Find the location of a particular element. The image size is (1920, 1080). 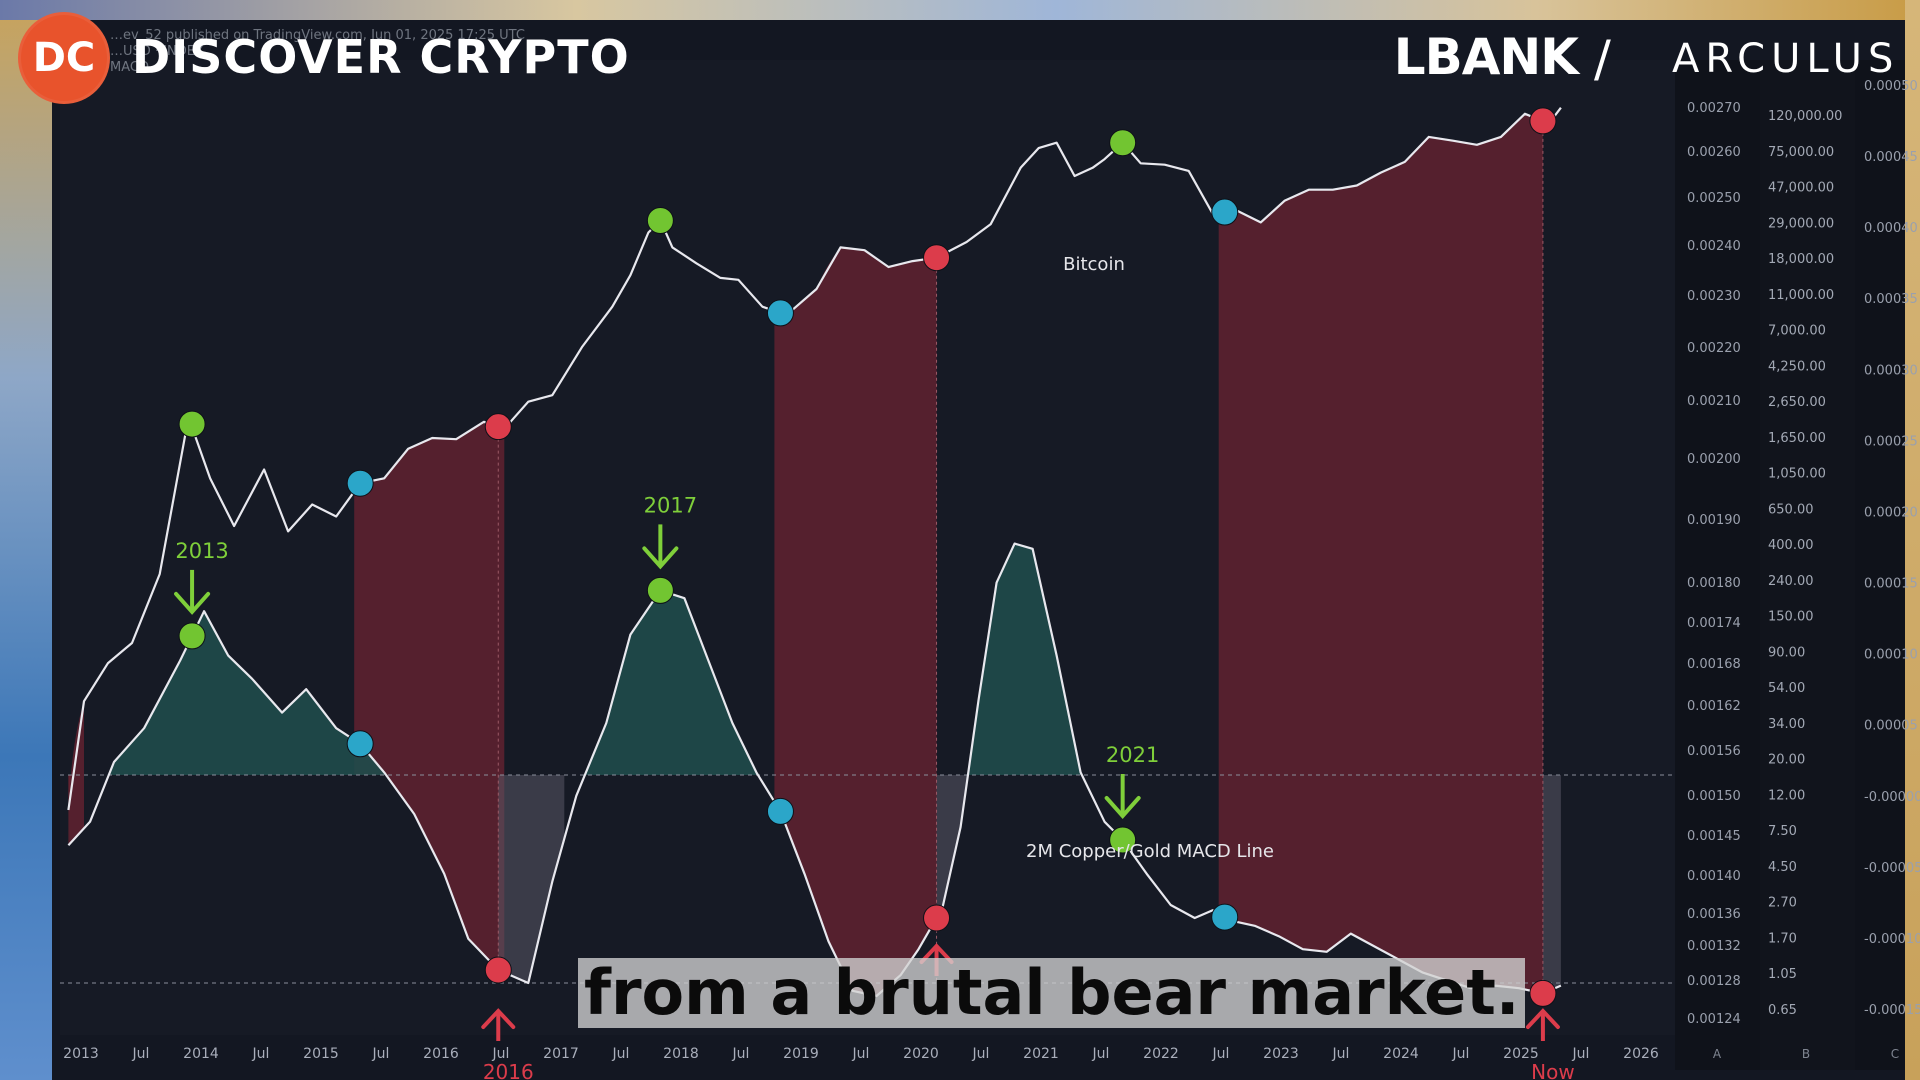

copper-gold-axis-label: 0.00140 is located at coordinates (1714, 876).